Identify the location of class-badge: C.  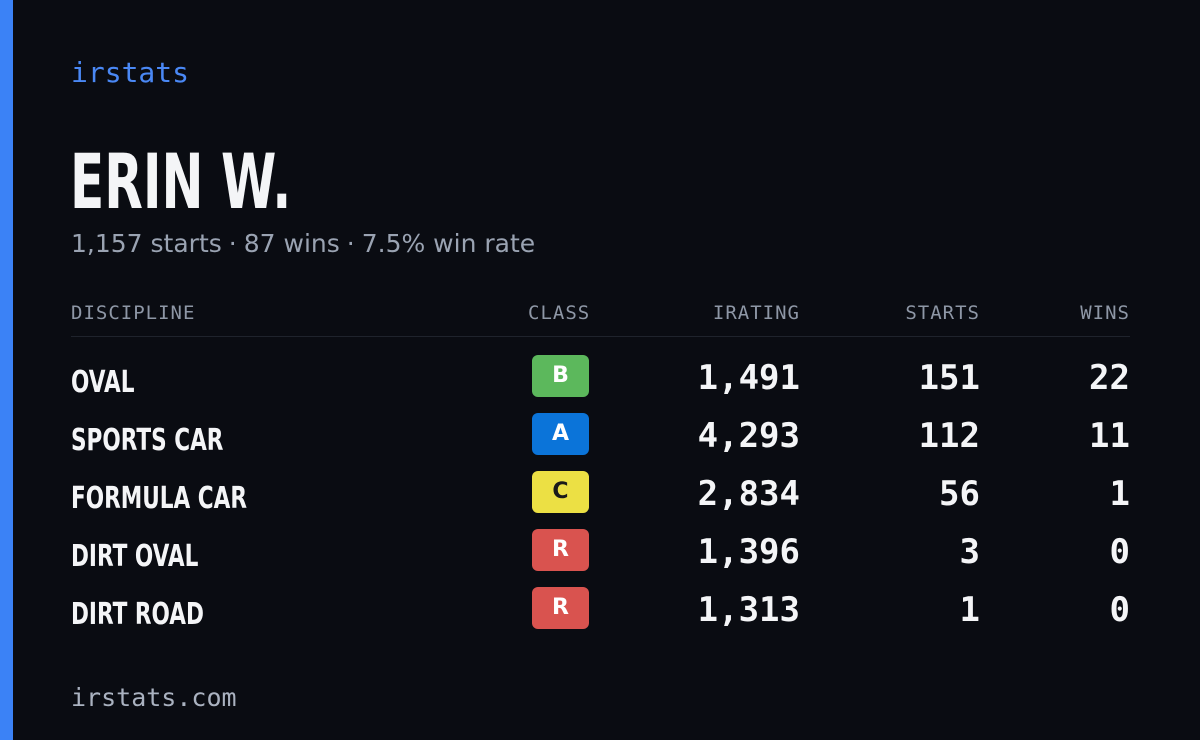
(560, 492).